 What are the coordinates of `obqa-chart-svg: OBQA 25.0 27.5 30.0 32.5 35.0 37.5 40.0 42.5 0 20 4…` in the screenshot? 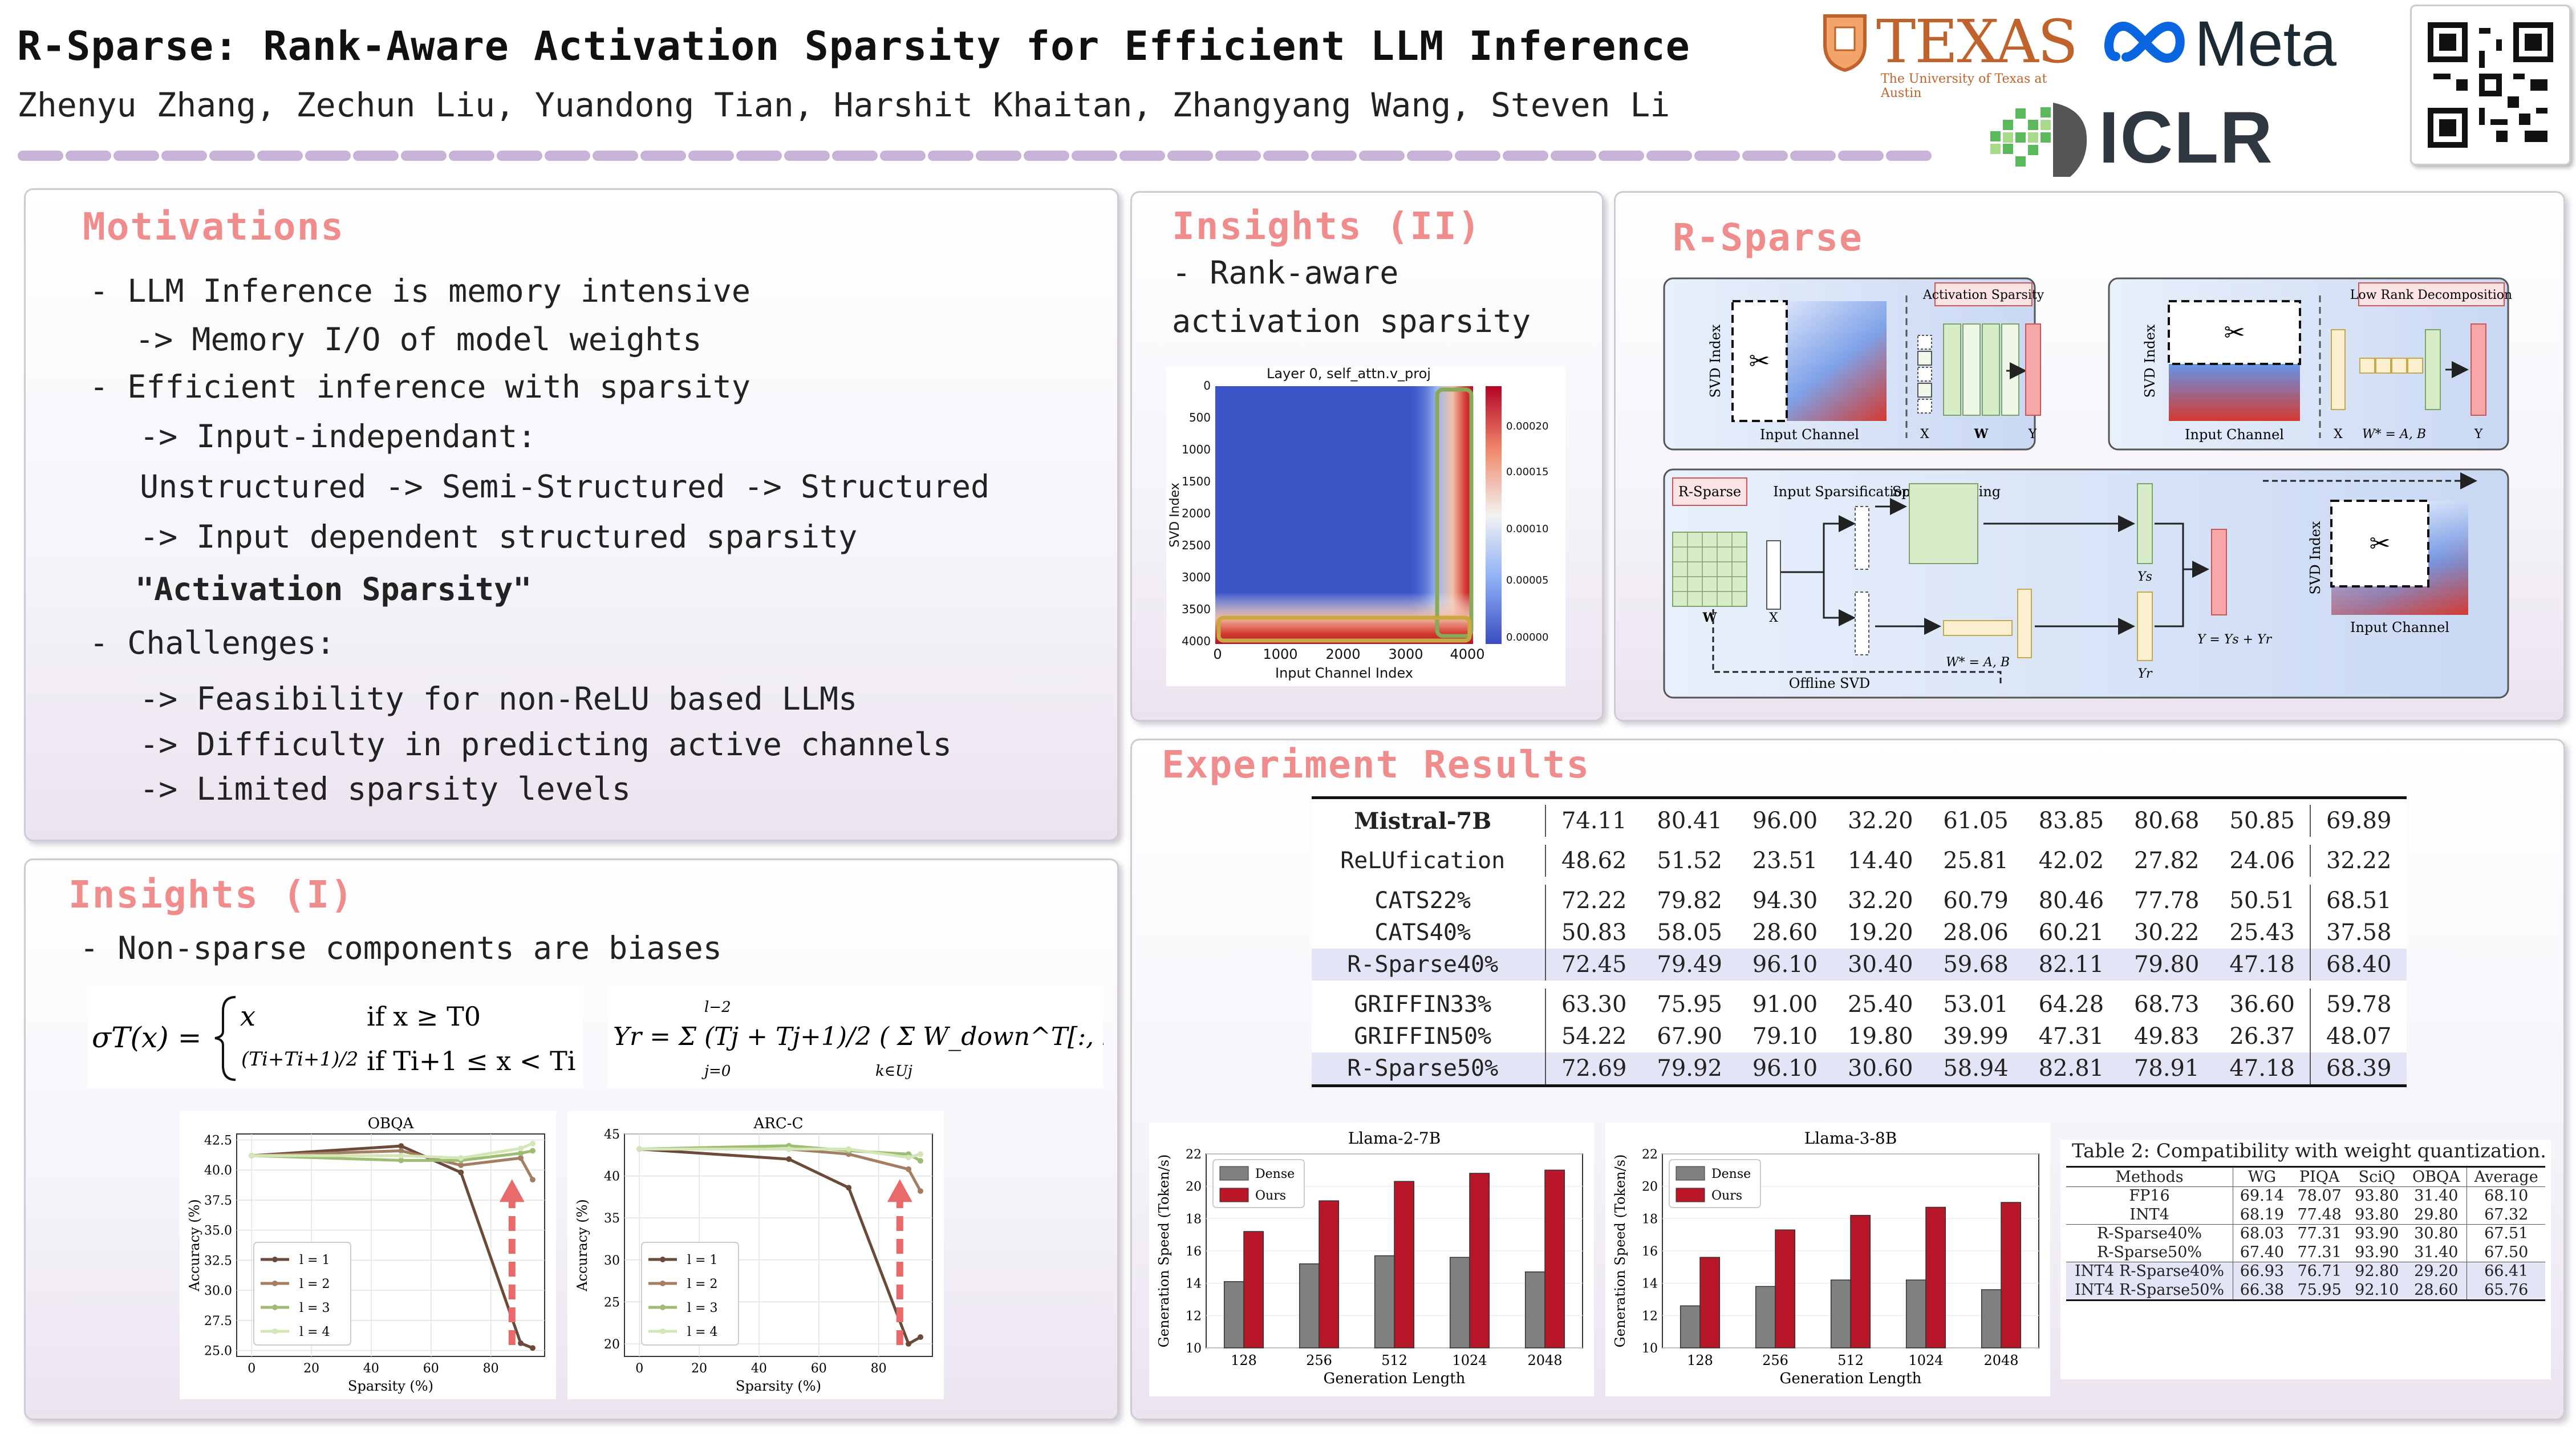 It's located at (366, 1254).